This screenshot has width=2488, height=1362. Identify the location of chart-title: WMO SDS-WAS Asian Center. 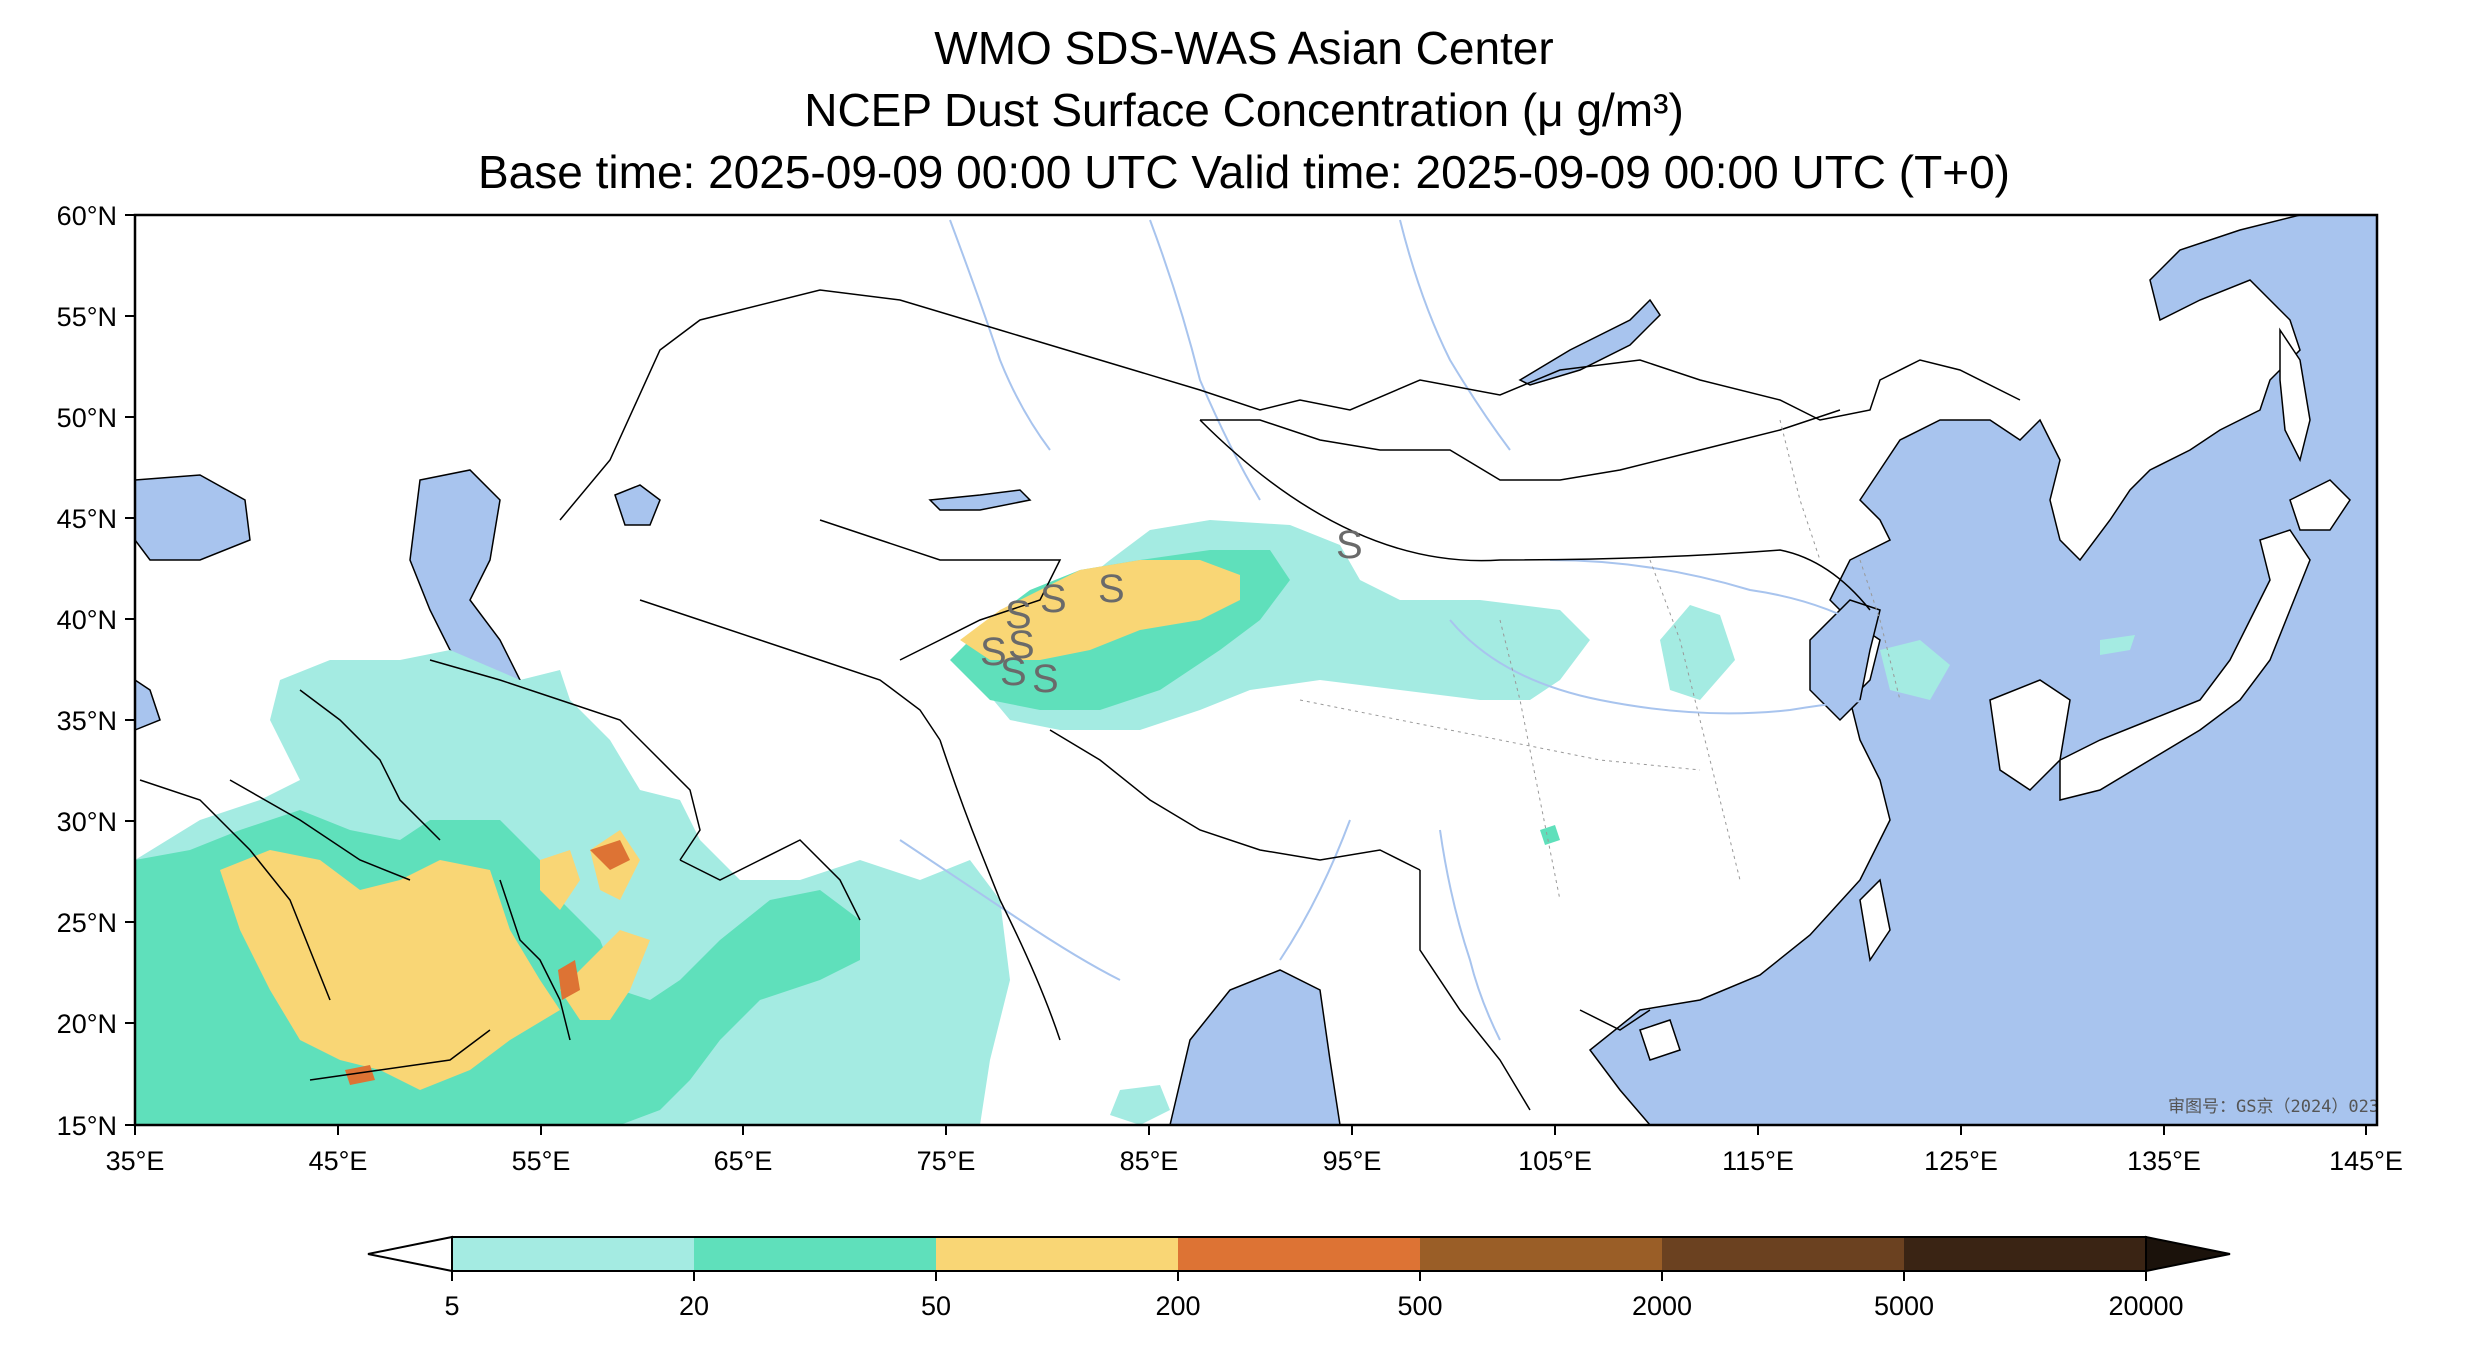
(1244, 48).